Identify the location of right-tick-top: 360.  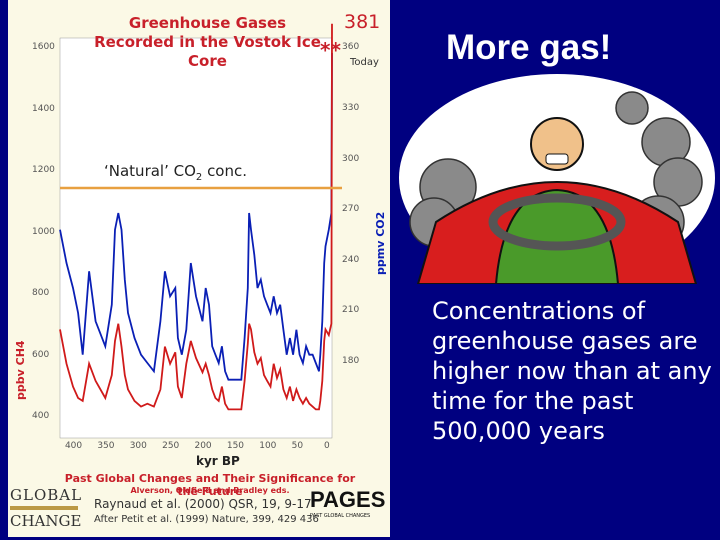
(351, 47).